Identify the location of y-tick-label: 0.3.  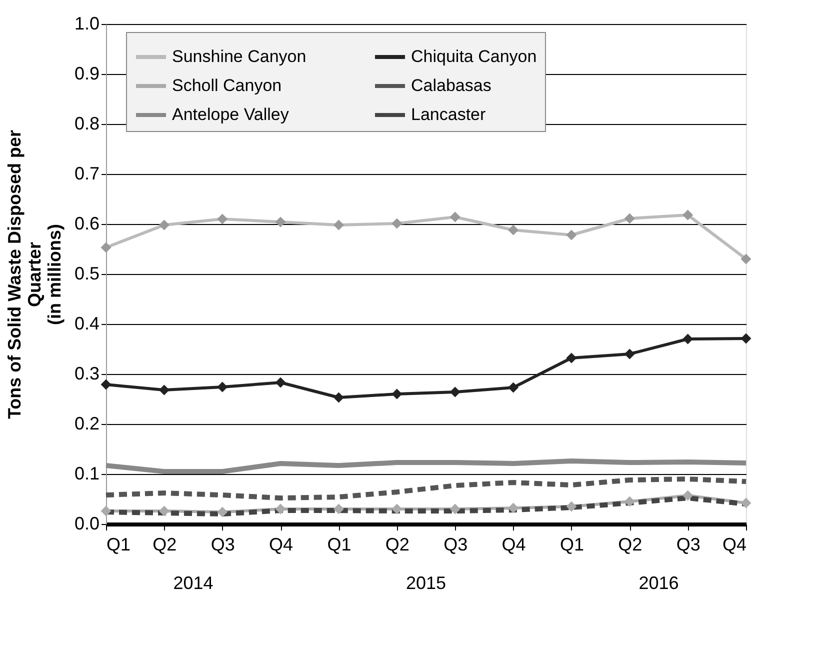
(87, 374).